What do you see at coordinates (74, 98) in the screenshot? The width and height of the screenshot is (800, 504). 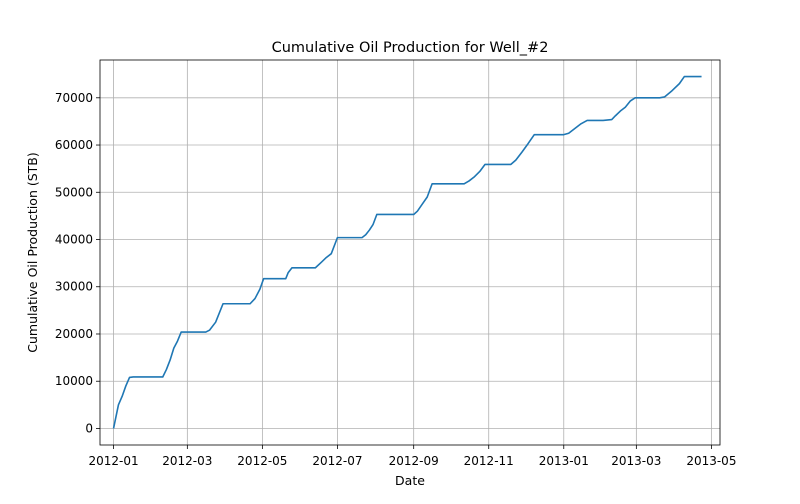 I see `y-tick-label: 70000` at bounding box center [74, 98].